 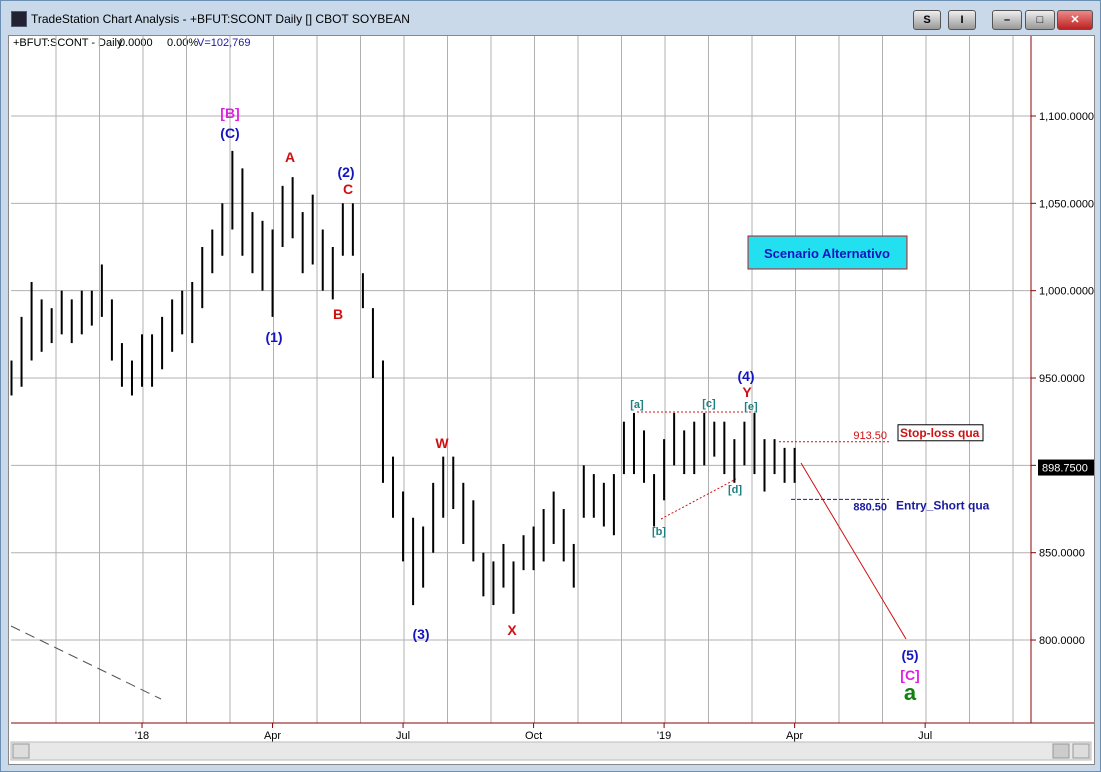 What do you see at coordinates (910, 692) in the screenshot?
I see `wave-label: a` at bounding box center [910, 692].